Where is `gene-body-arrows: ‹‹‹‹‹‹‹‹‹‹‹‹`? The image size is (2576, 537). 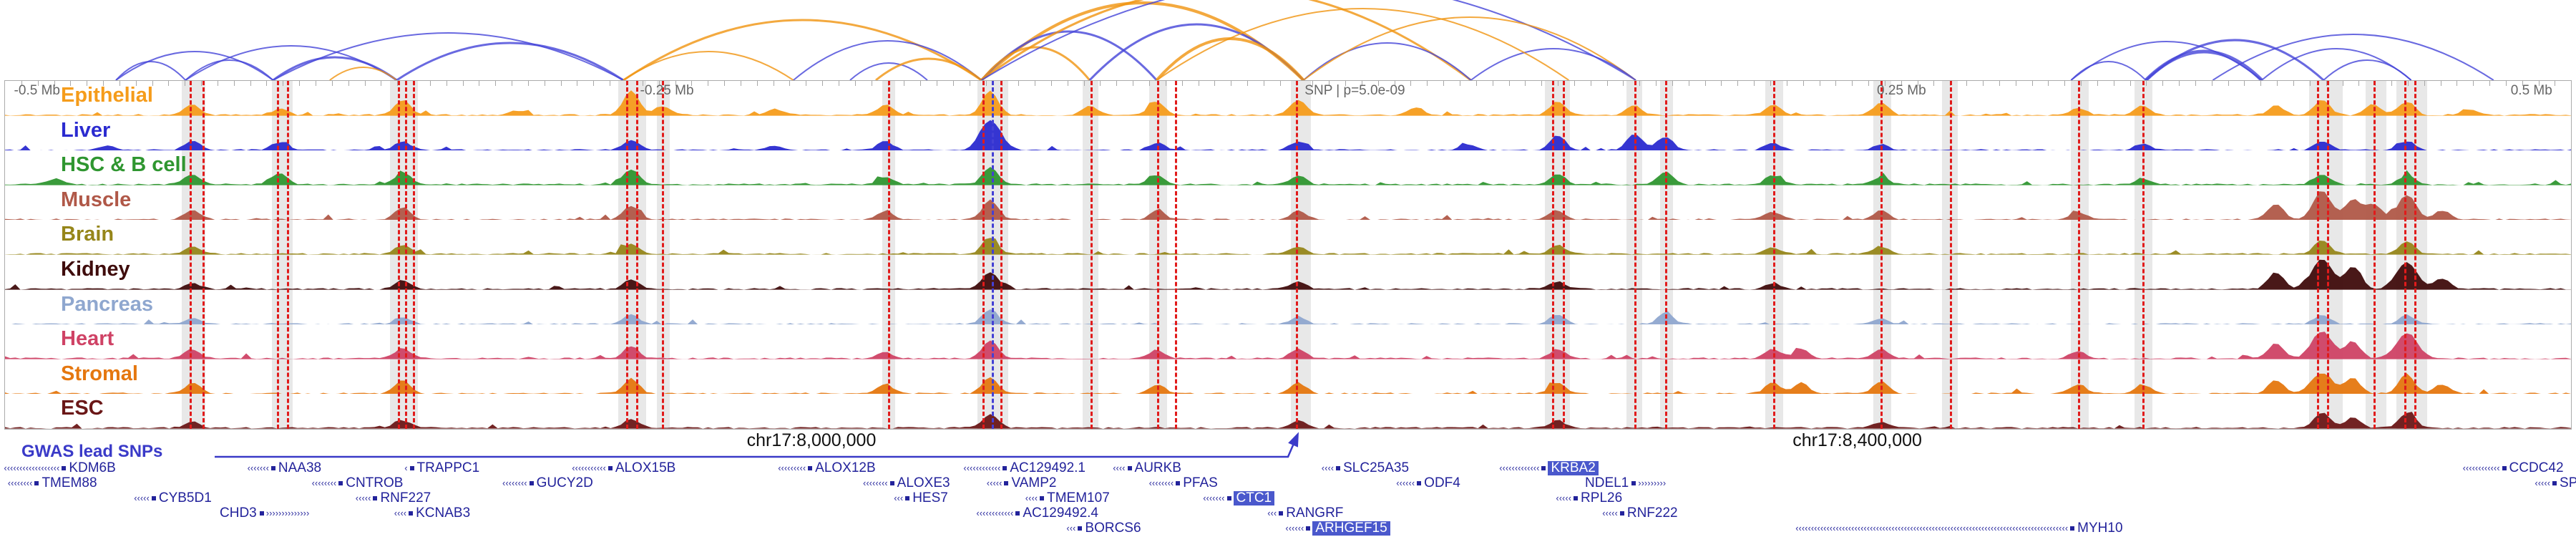
gene-body-arrows: ‹‹‹‹‹‹‹‹‹‹‹‹ is located at coordinates (982, 468).